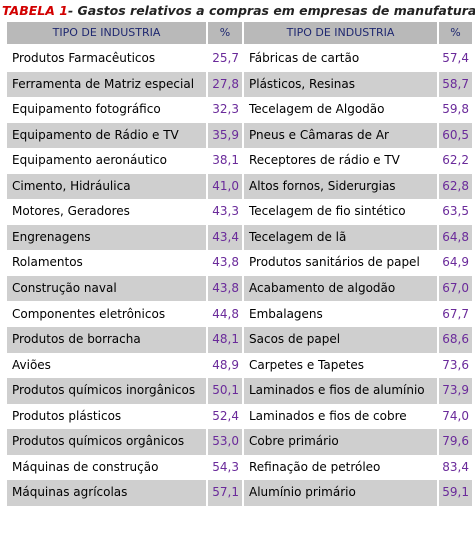 This screenshot has height=537, width=475. I want to click on industry-left-cell: Ferramenta de Matriz especial, so click(106, 84).